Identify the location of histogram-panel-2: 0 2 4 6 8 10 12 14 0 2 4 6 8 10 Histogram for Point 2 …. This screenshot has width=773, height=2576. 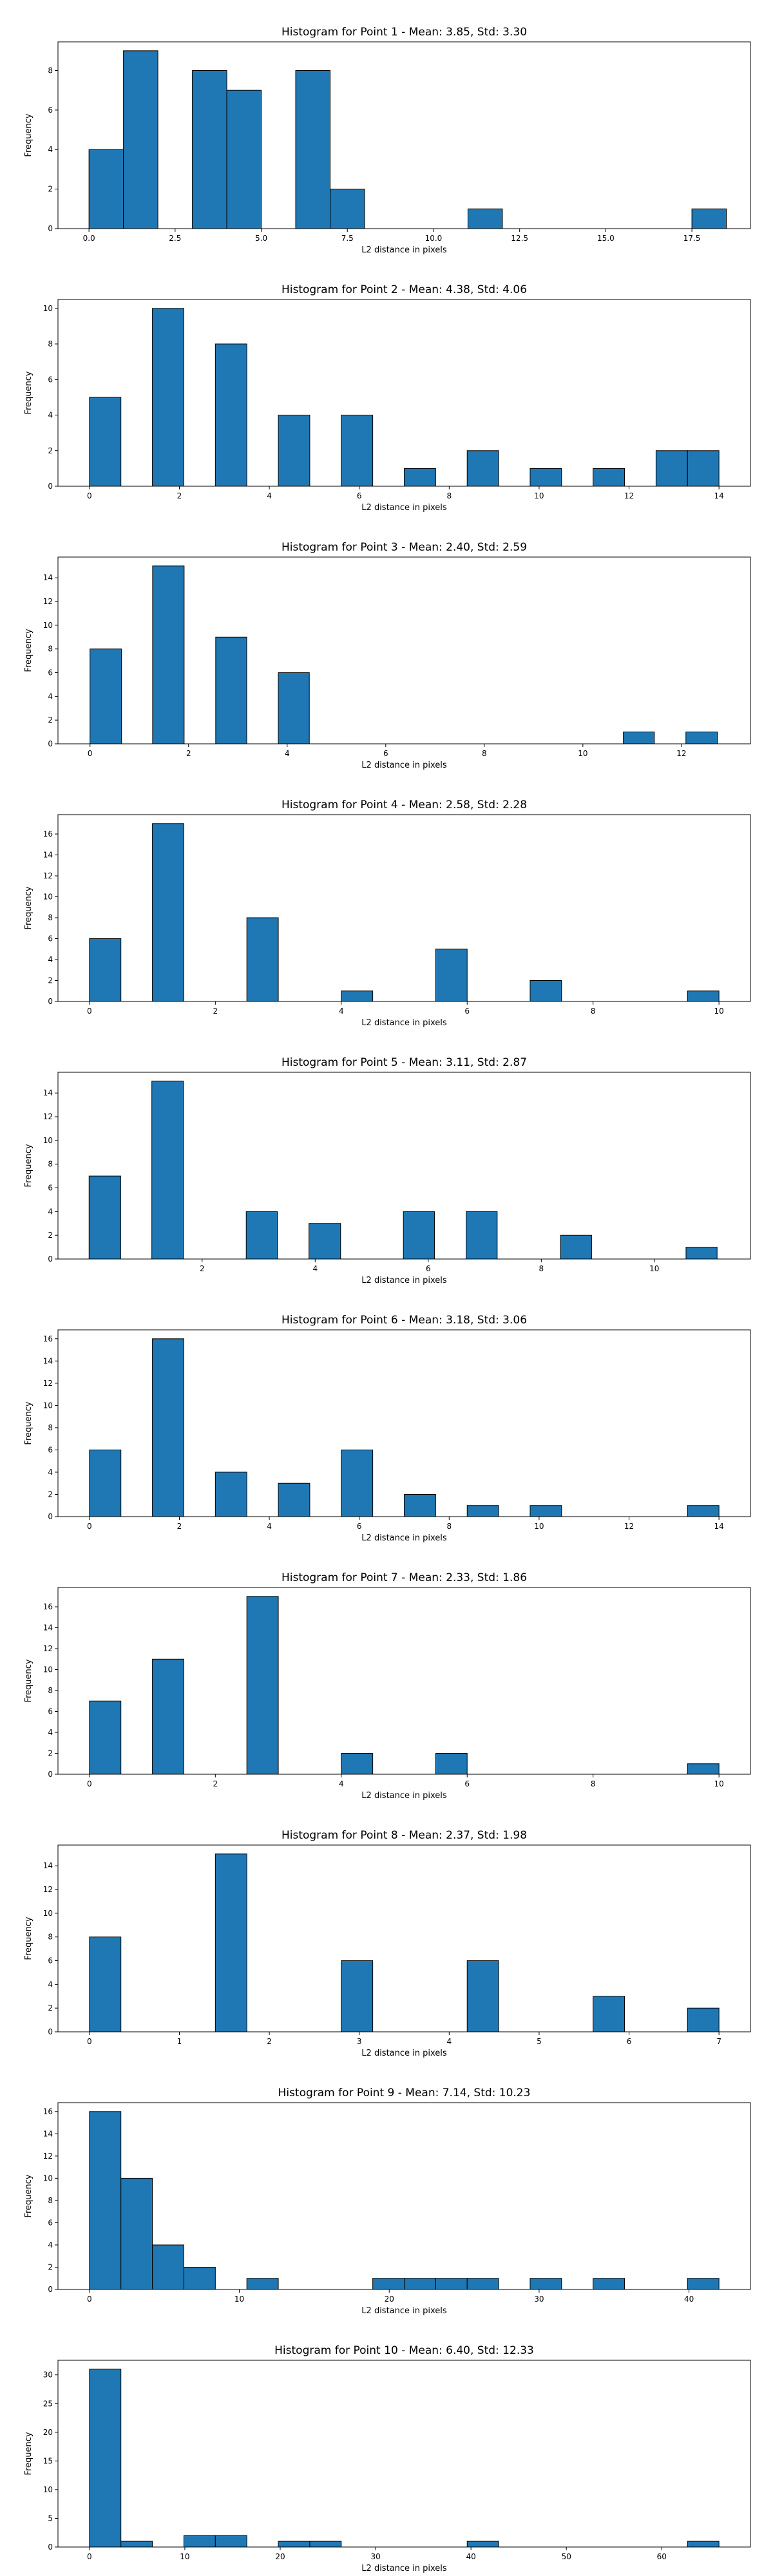
(386, 386).